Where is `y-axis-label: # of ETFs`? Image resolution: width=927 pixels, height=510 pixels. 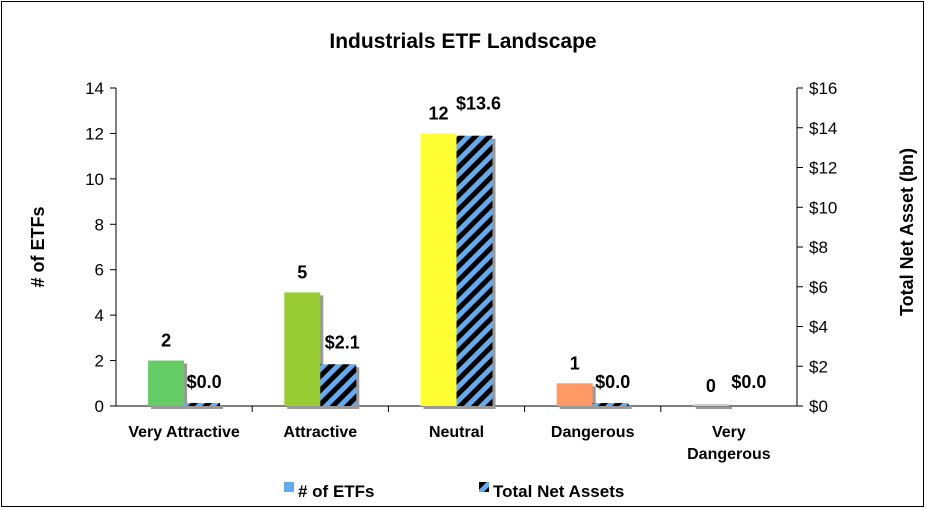 y-axis-label: # of ETFs is located at coordinates (38, 246).